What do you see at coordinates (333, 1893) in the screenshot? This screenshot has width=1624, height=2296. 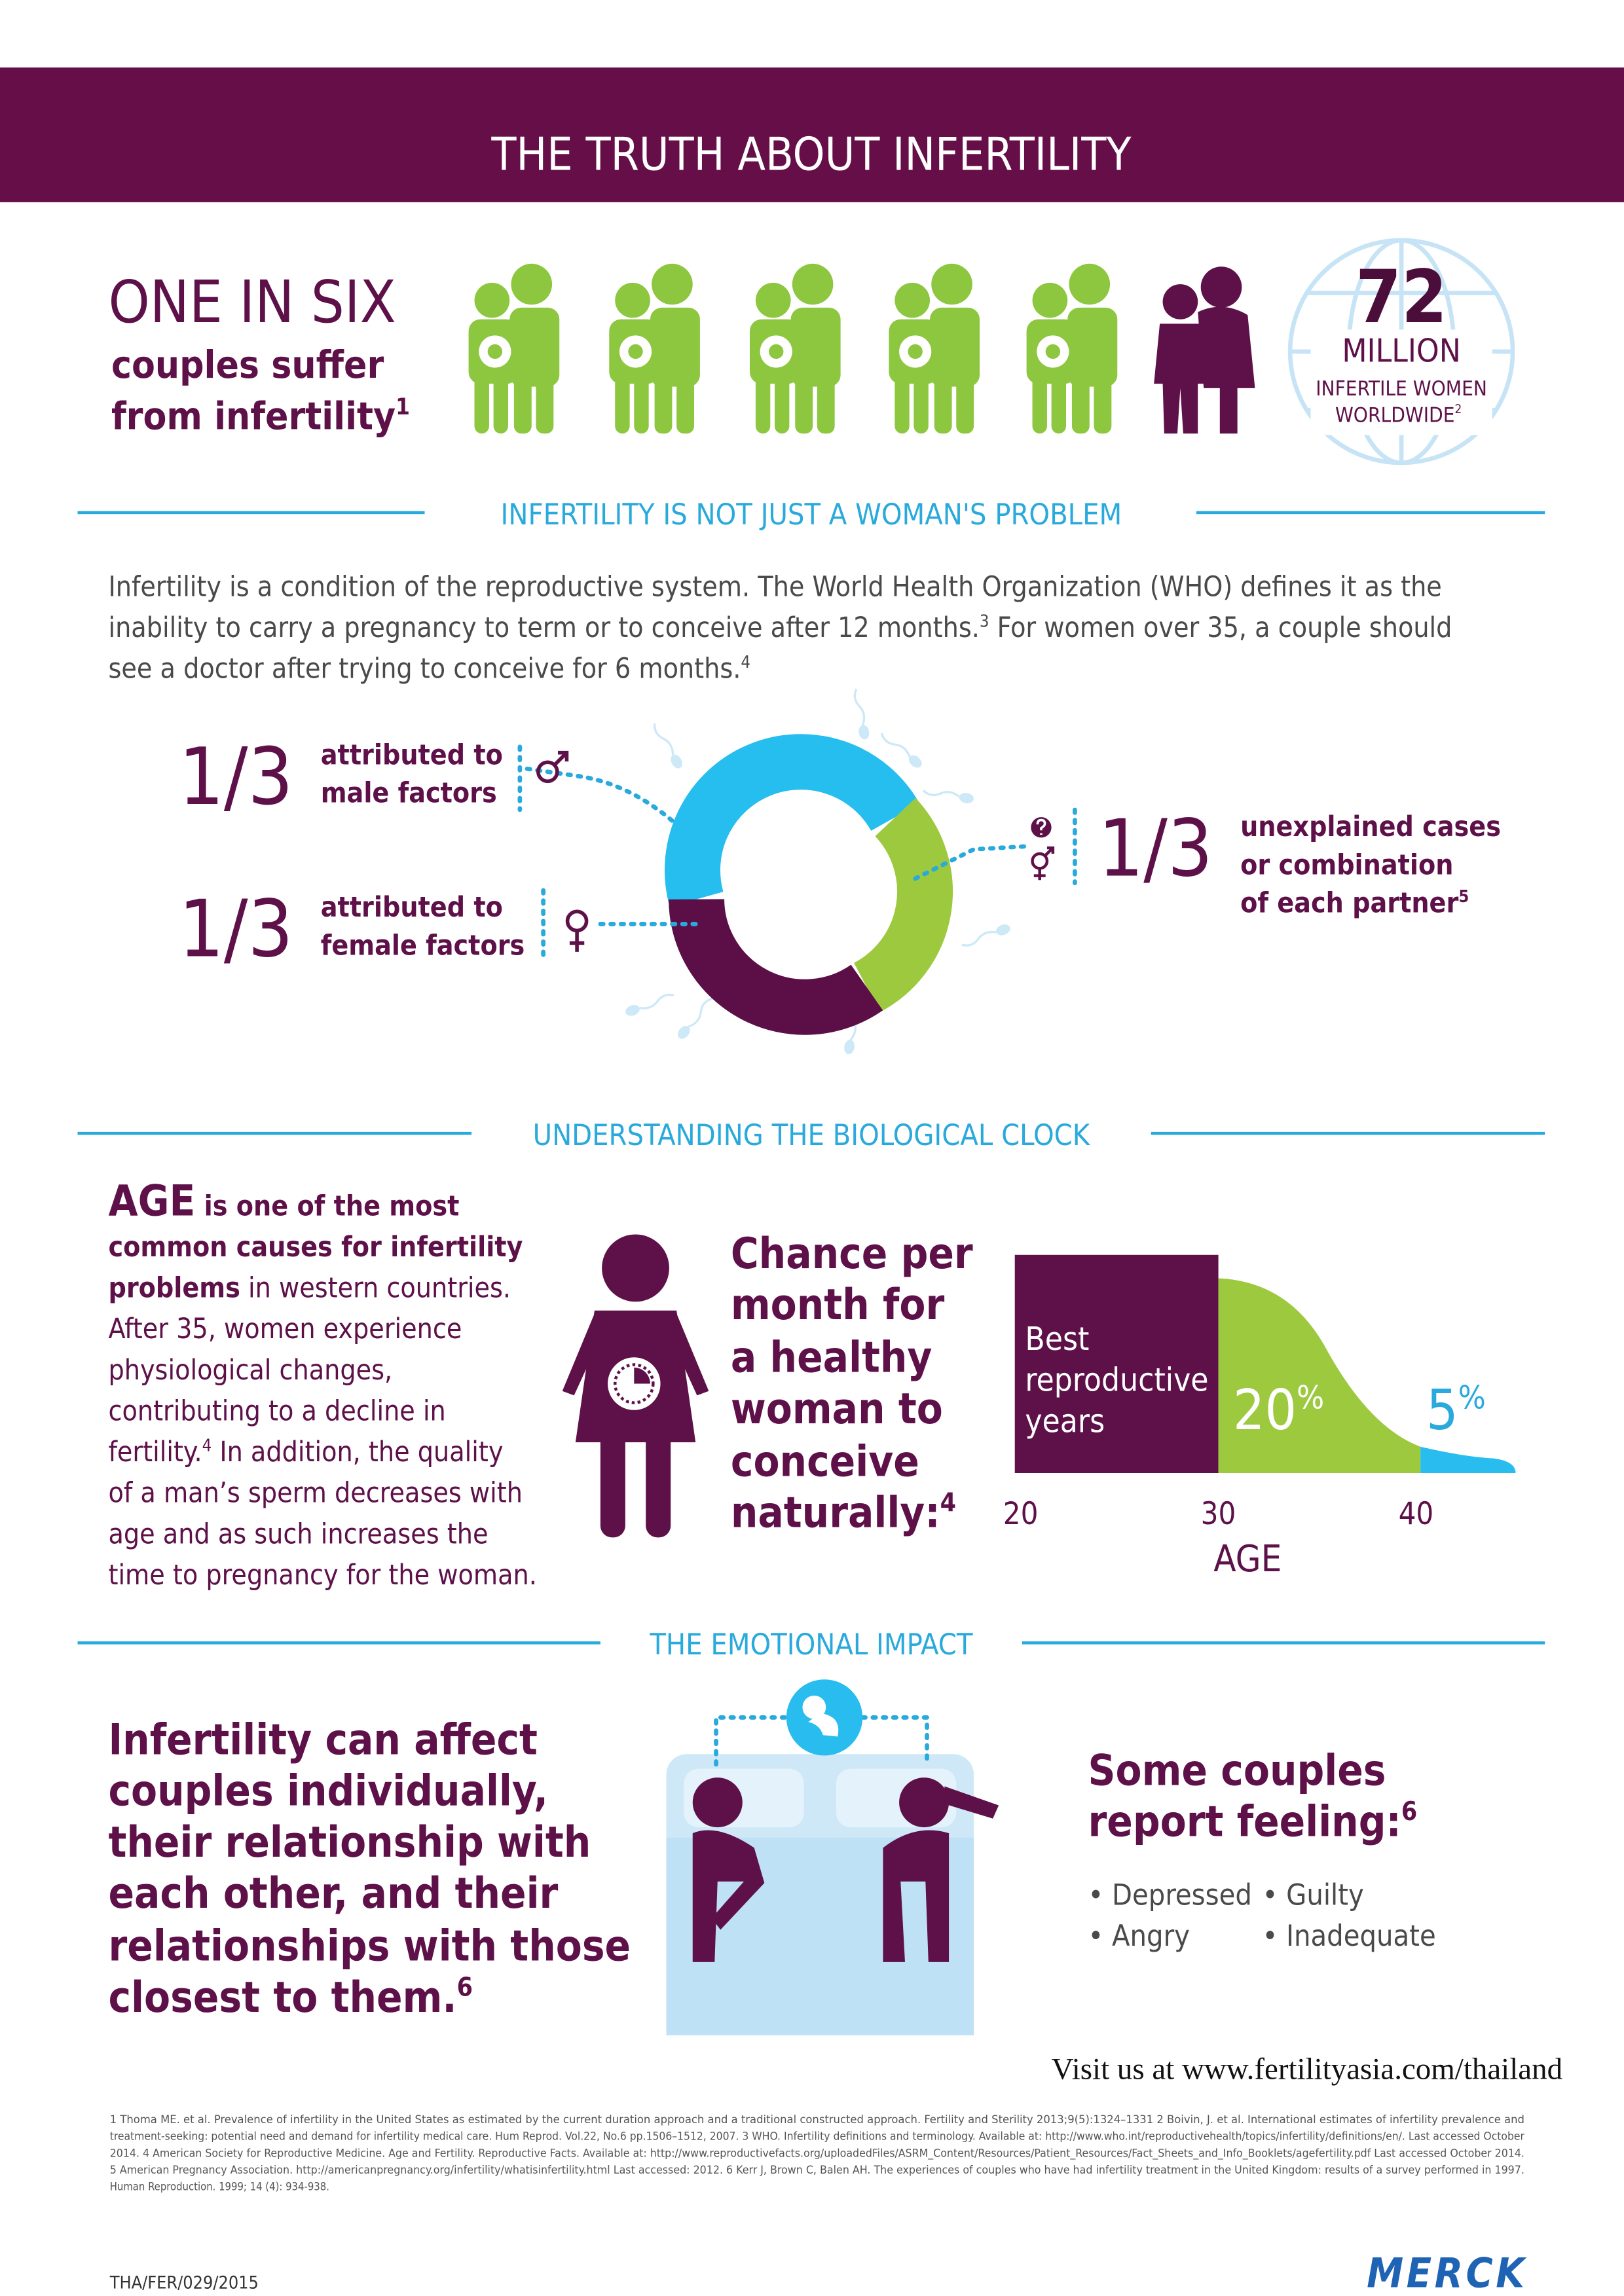 I see `statement-line: each other, and their` at bounding box center [333, 1893].